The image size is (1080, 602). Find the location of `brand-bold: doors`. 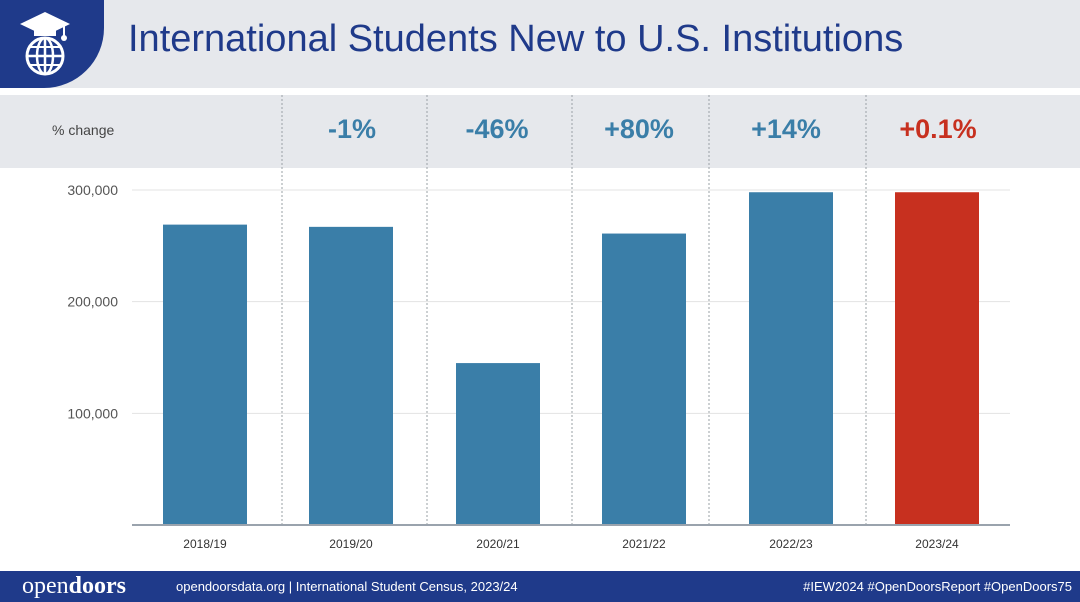

brand-bold: doors is located at coordinates (97, 586).